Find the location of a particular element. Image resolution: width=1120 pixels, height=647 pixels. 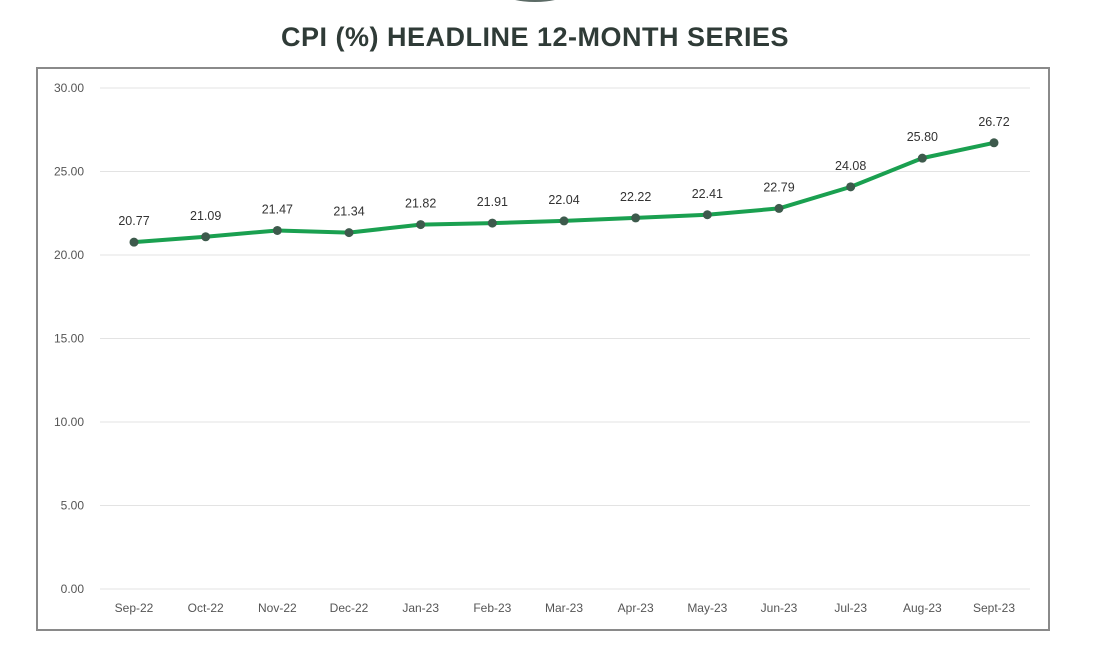

data-label: 22.22 is located at coordinates (635, 197).